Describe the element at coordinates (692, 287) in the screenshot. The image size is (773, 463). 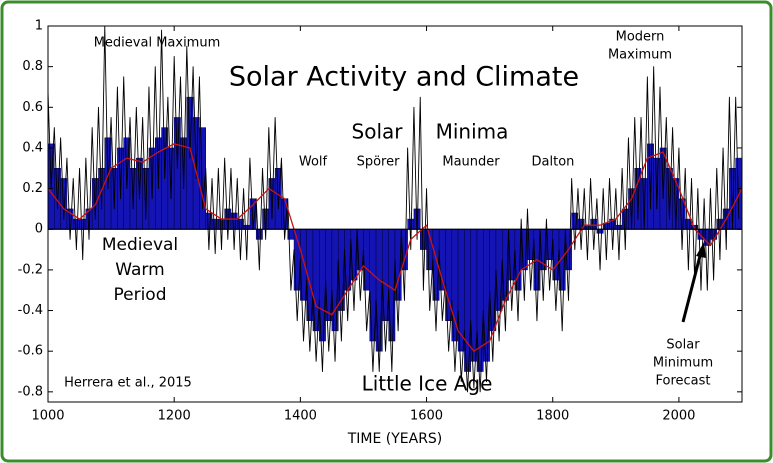
I see `forecast-arrow` at that location.